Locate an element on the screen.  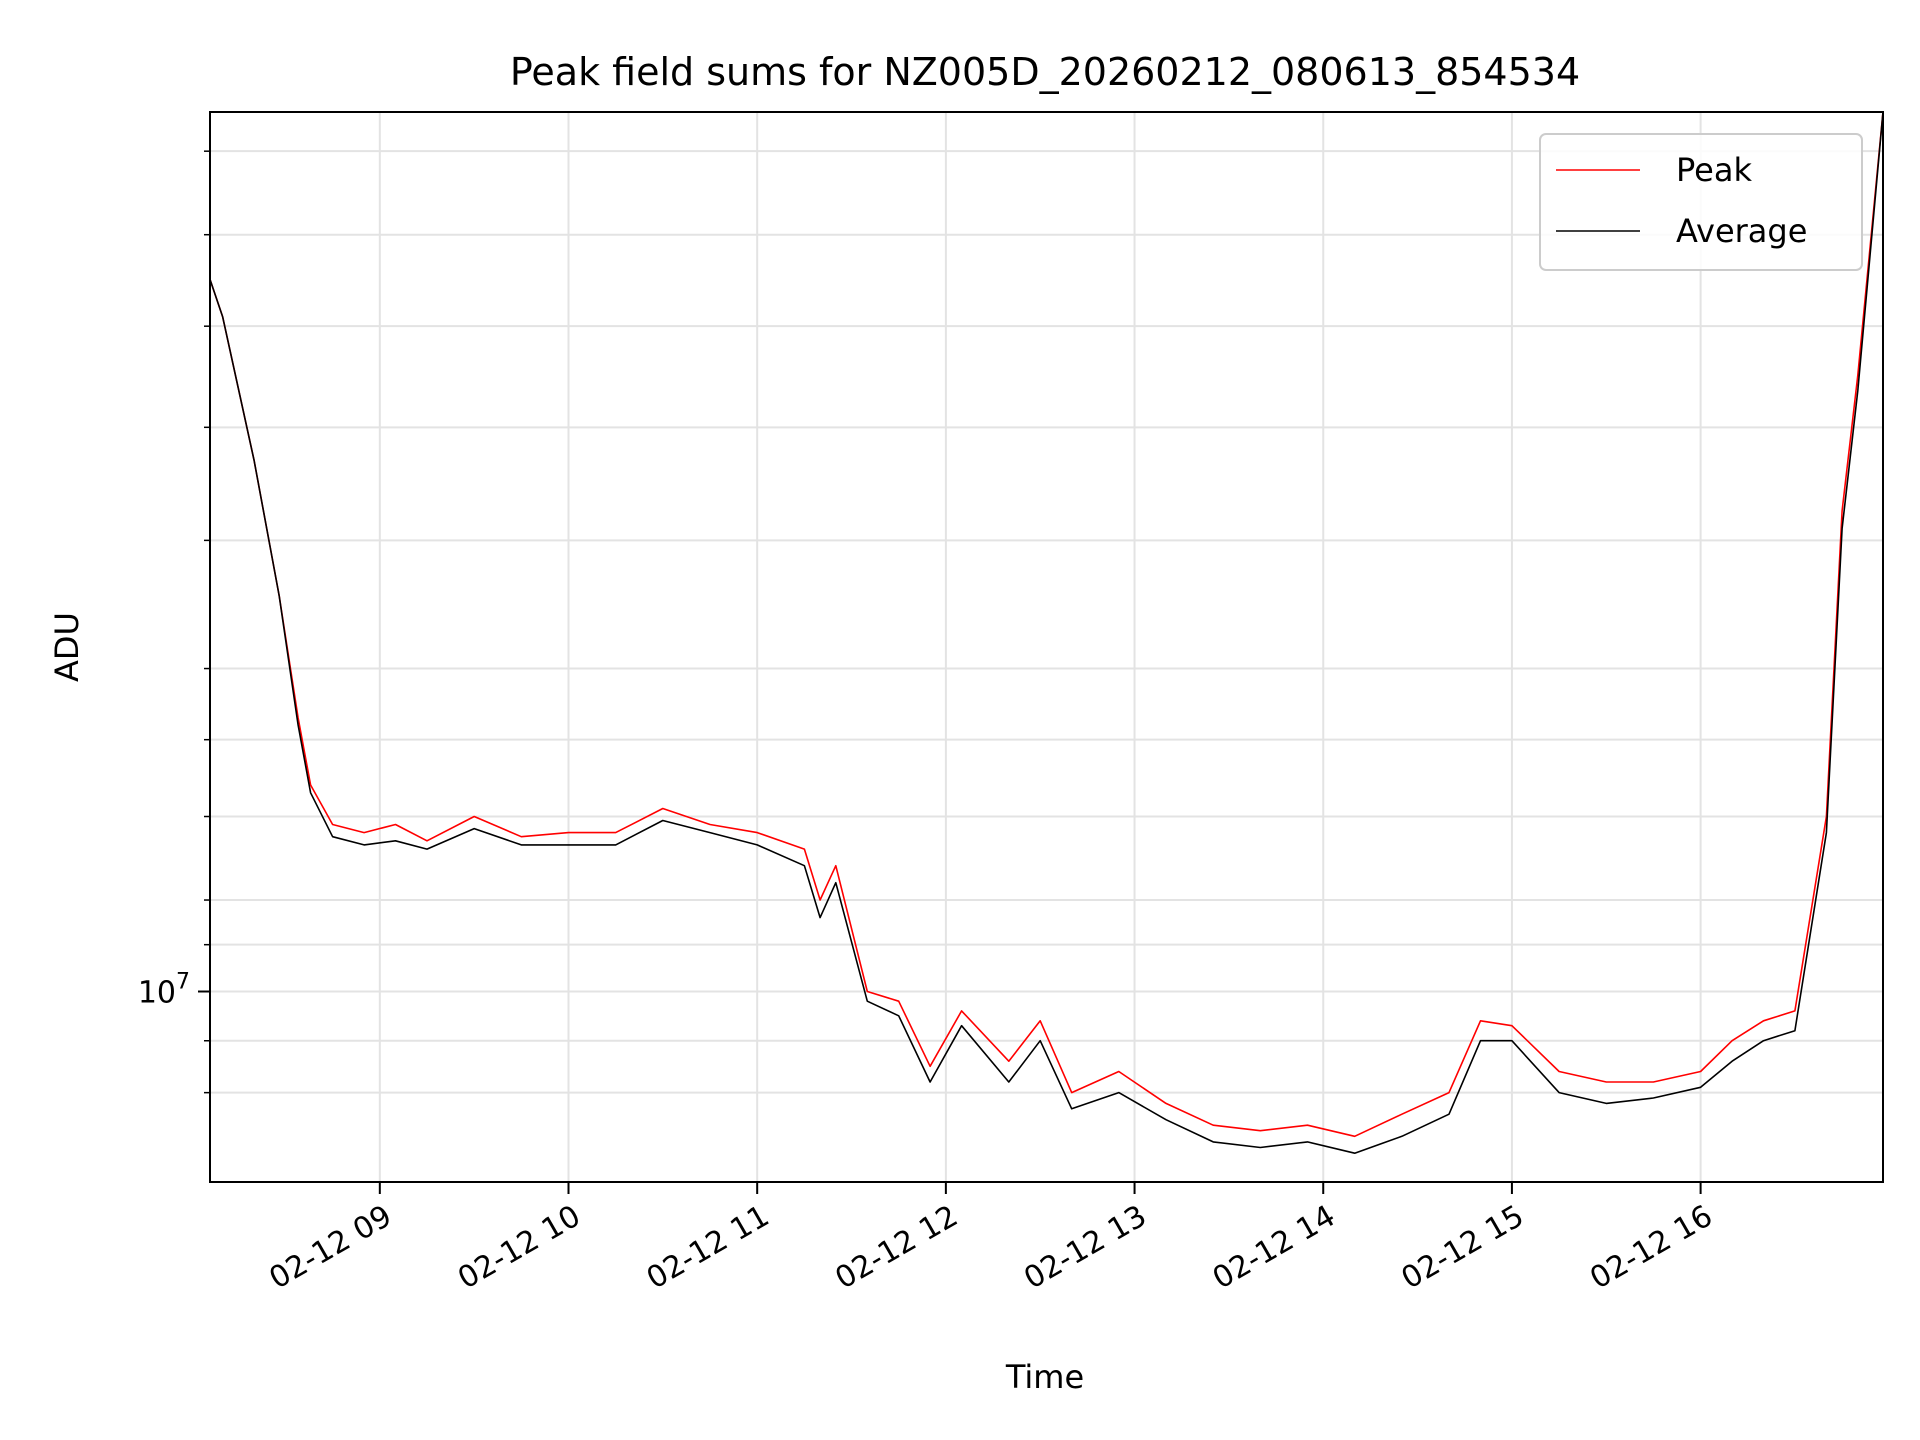
x-tick-label: 02-12 10 is located at coordinates (519, 1248).